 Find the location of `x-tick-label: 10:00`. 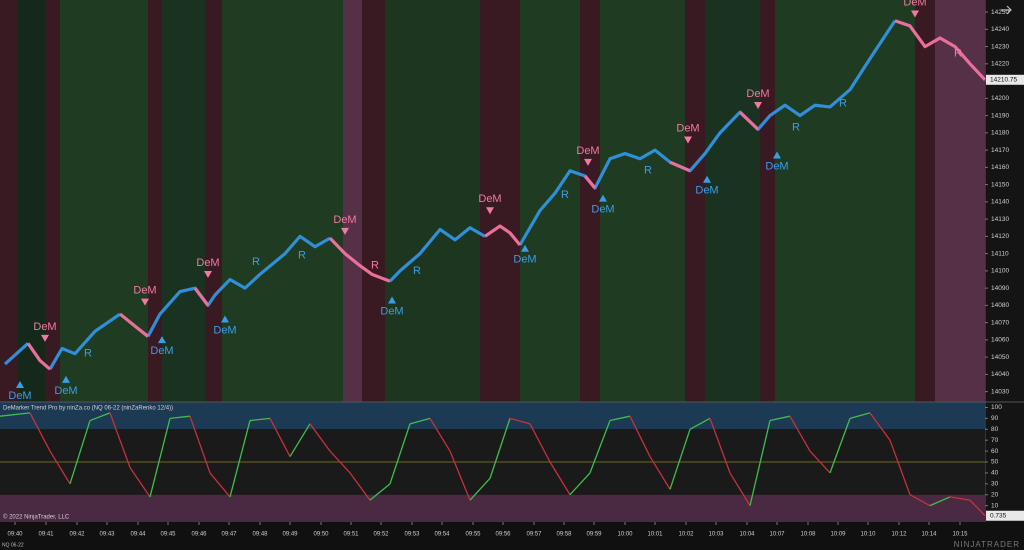

x-tick-label: 10:00 is located at coordinates (625, 535).